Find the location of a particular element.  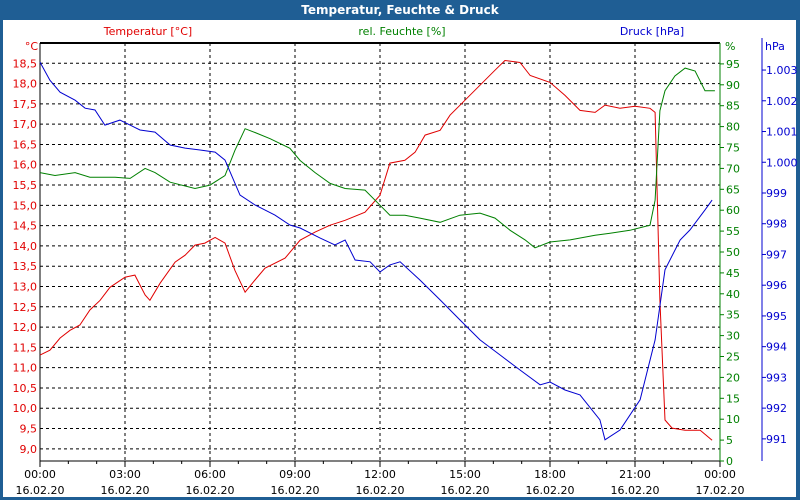

humidity-tick-label: 40 is located at coordinates (733, 294).